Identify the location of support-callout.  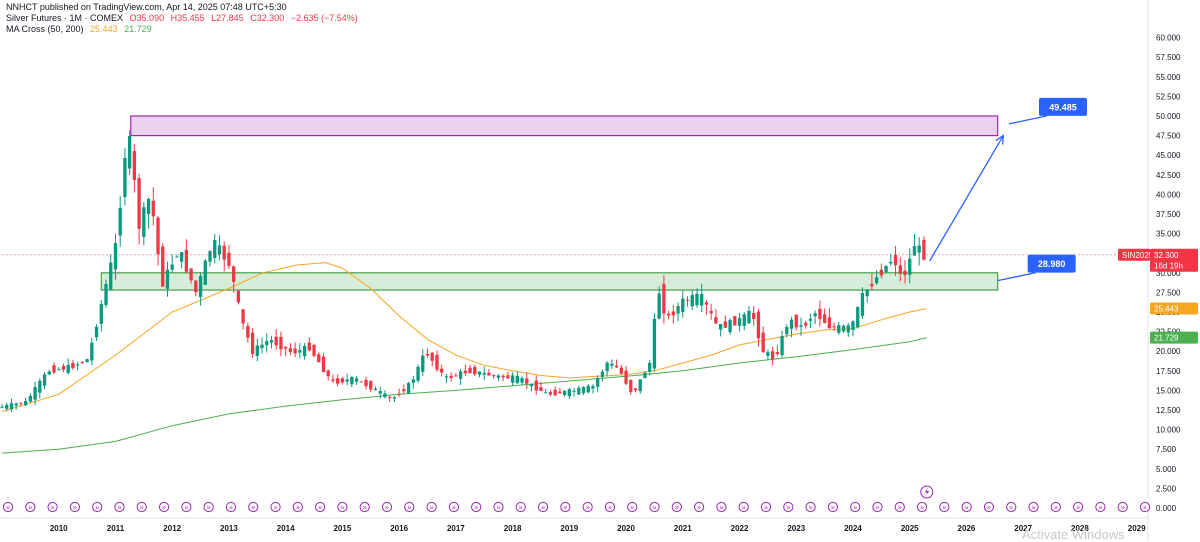
(1051, 263).